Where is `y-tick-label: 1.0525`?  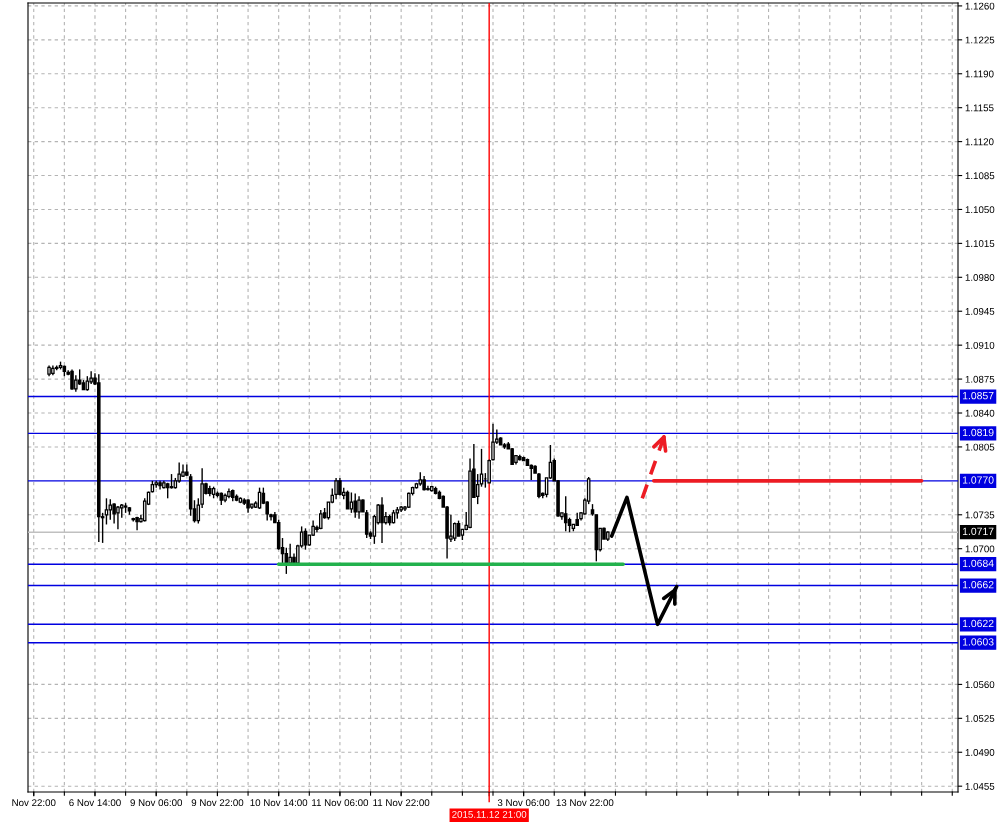
y-tick-label: 1.0525 is located at coordinates (980, 718).